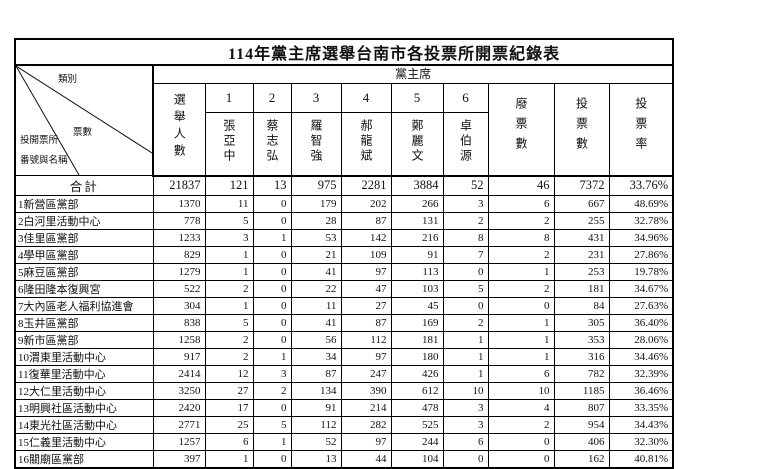  I want to click on cell-value: 1257, so click(179, 442).